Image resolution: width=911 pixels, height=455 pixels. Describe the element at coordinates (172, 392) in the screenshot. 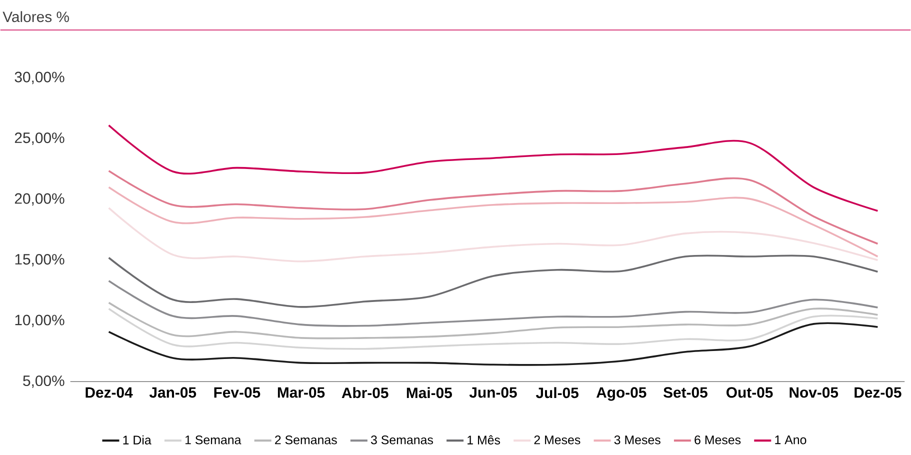

I see `x-tick-label: Jan-05` at that location.